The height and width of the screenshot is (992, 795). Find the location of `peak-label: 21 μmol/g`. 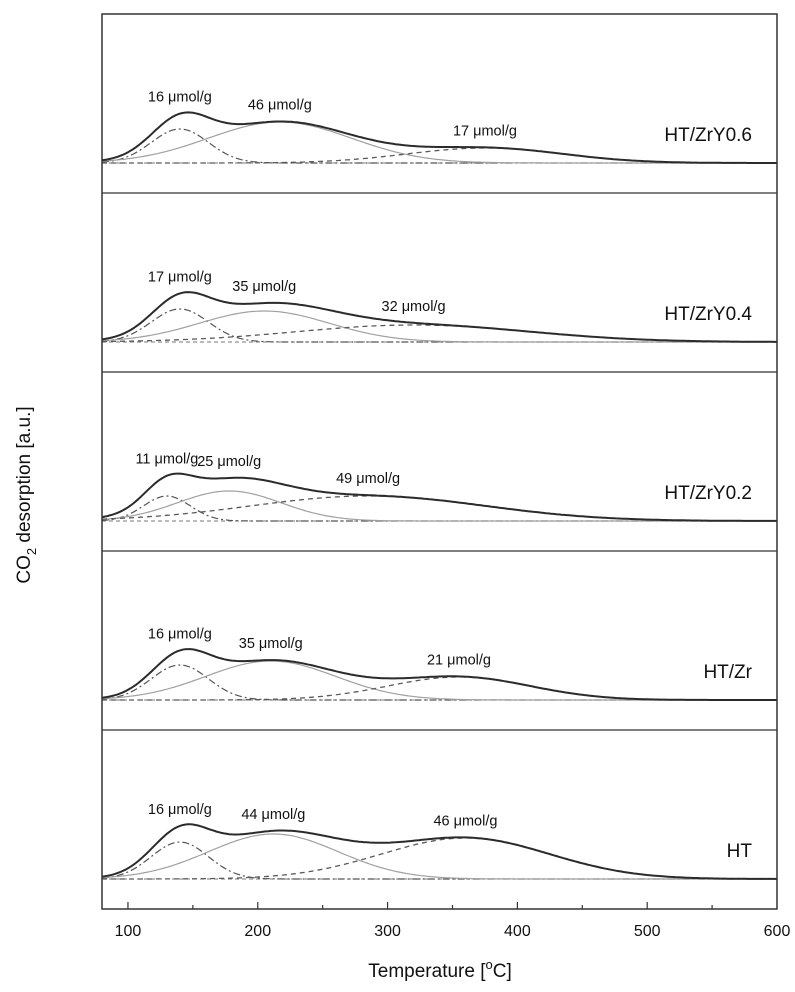

peak-label: 21 μmol/g is located at coordinates (459, 660).